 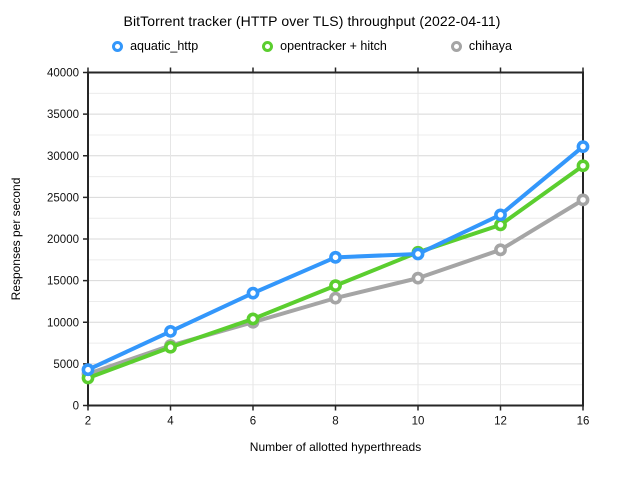 What do you see at coordinates (583, 422) in the screenshot?
I see `svg-text: 16` at bounding box center [583, 422].